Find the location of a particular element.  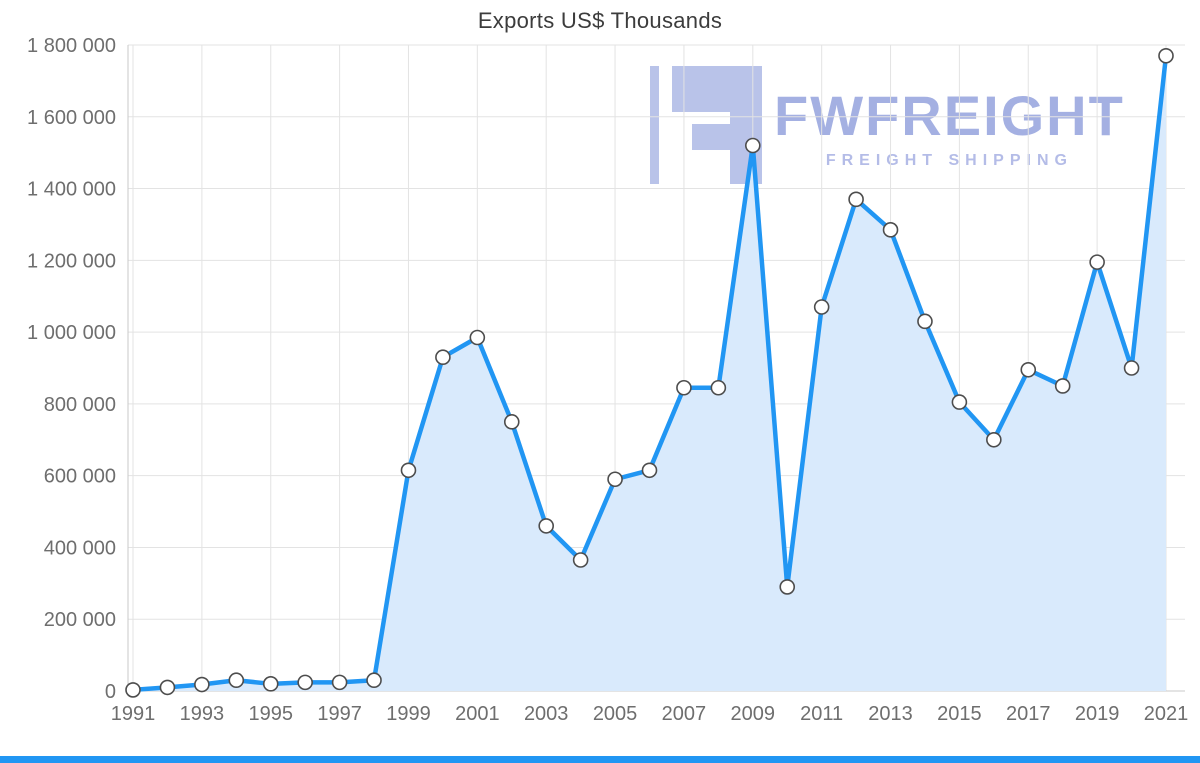

watermark-text: FWFREIGHT FREIGHT SHIPPING is located at coordinates (949, 129).